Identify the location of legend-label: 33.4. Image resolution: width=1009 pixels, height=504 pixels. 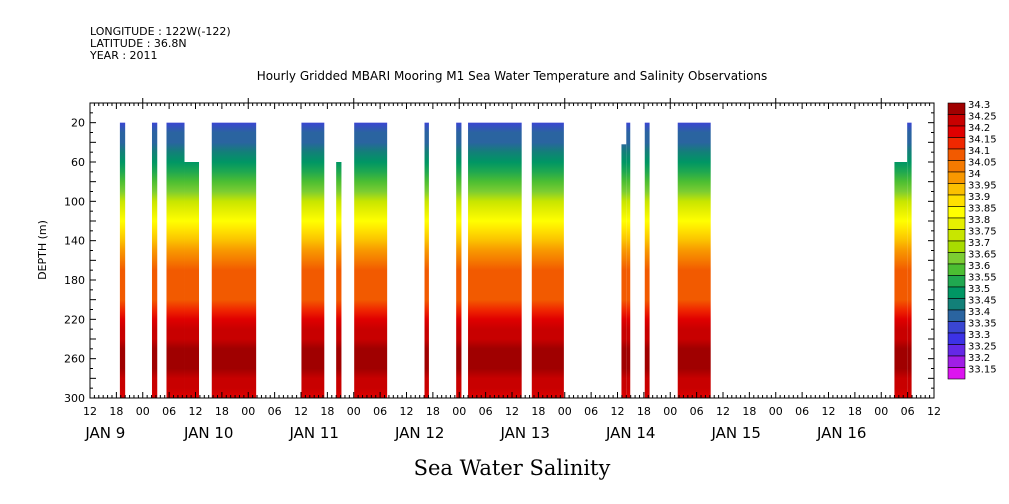
(979, 312).